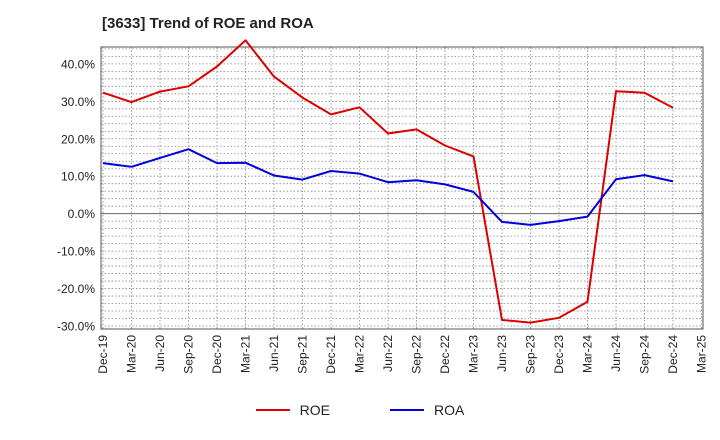  I want to click on legend-swatch-roa, so click(407, 410).